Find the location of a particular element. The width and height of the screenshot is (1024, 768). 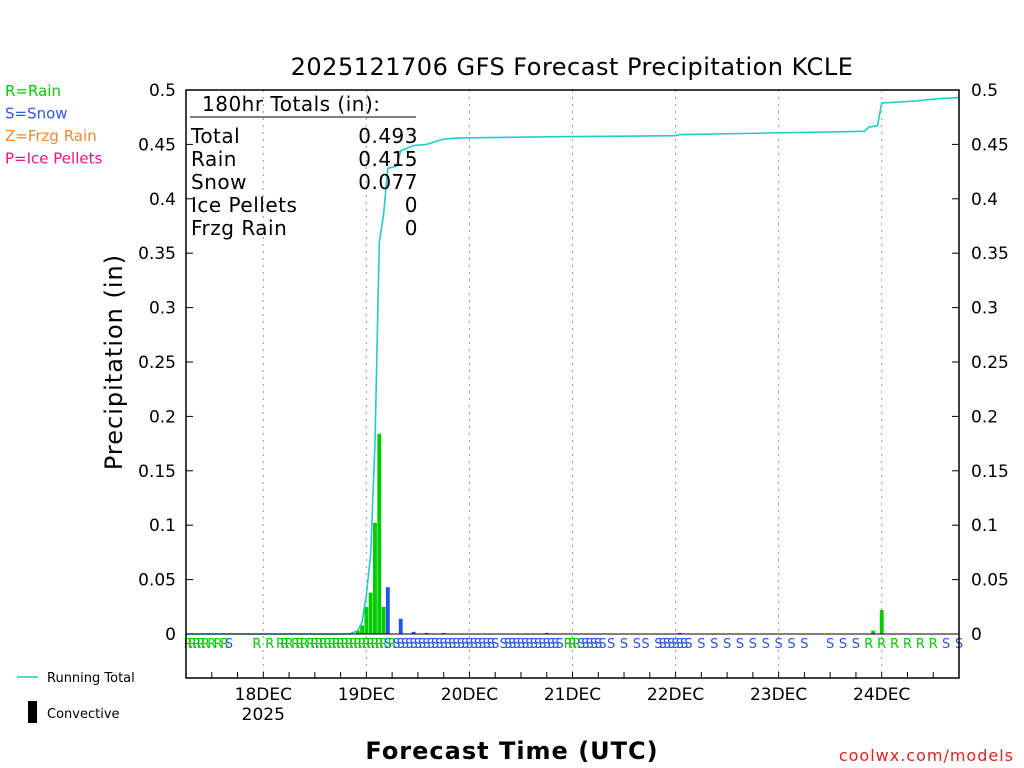

y-axis-title: Precipitation (in) is located at coordinates (114, 362).